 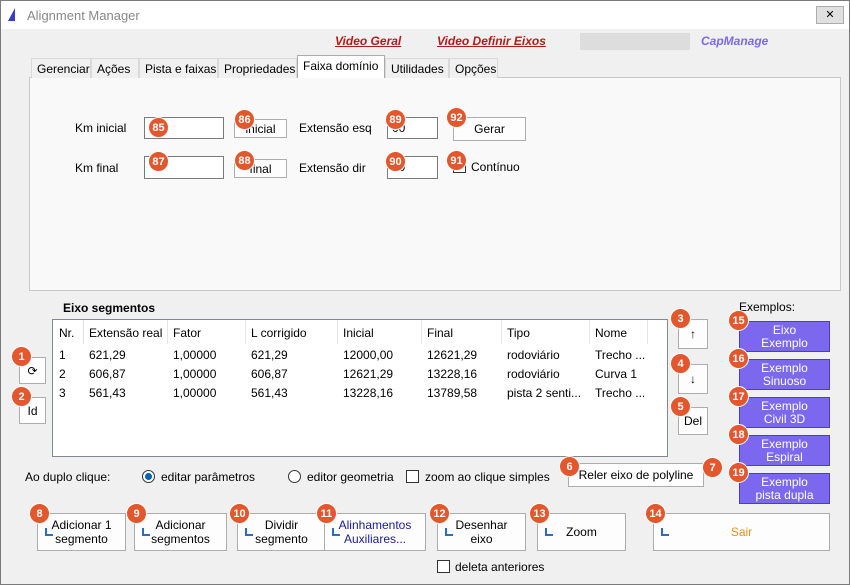 I want to click on cell: 621,29, so click(x=269, y=355).